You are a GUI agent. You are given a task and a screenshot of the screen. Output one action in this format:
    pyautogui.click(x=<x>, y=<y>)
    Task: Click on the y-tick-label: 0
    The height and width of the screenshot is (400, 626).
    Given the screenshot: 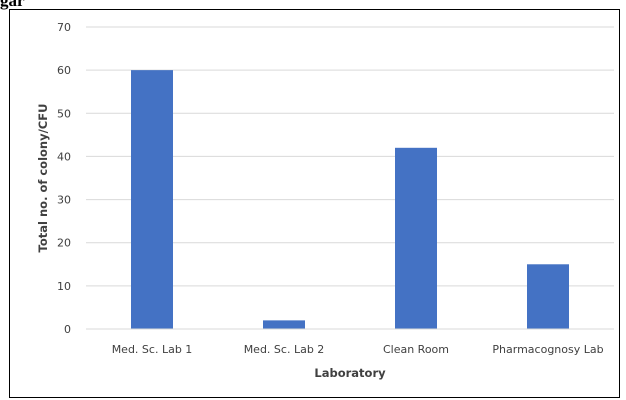 What is the action you would take?
    pyautogui.click(x=67, y=329)
    